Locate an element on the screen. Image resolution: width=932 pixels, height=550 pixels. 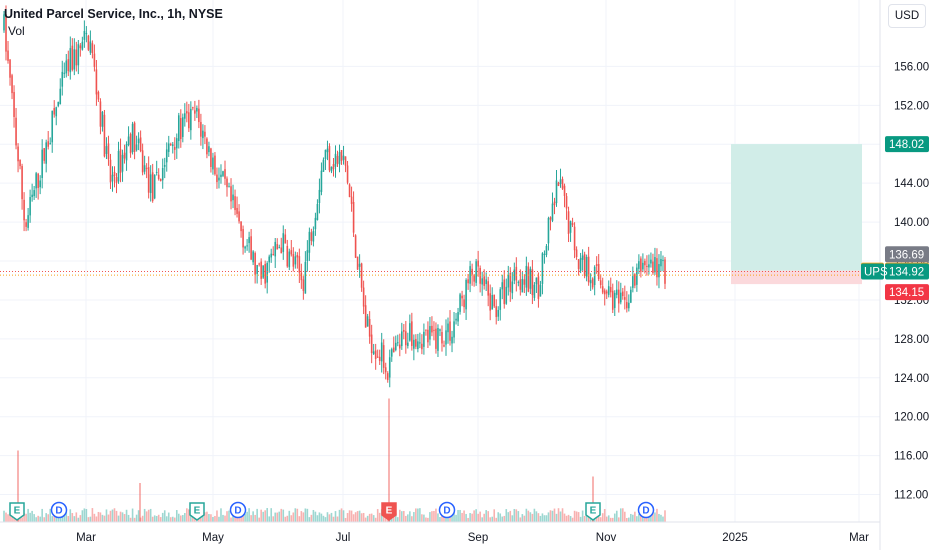
volume-spike is located at coordinates (18, 486).